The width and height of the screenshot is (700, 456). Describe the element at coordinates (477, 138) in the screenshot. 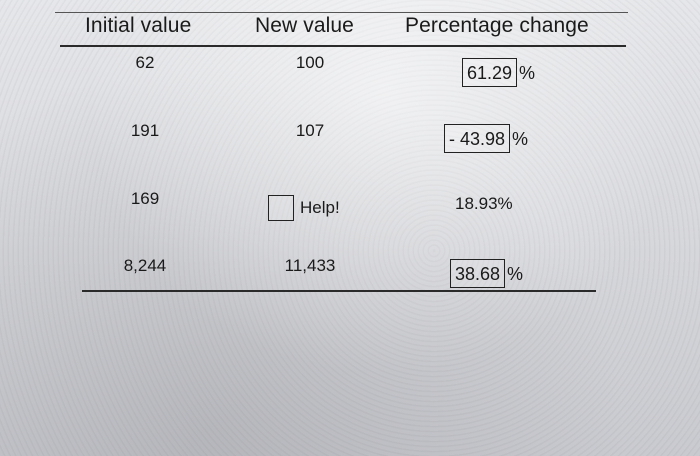

I see `row2-percent-box: - 43.98` at that location.